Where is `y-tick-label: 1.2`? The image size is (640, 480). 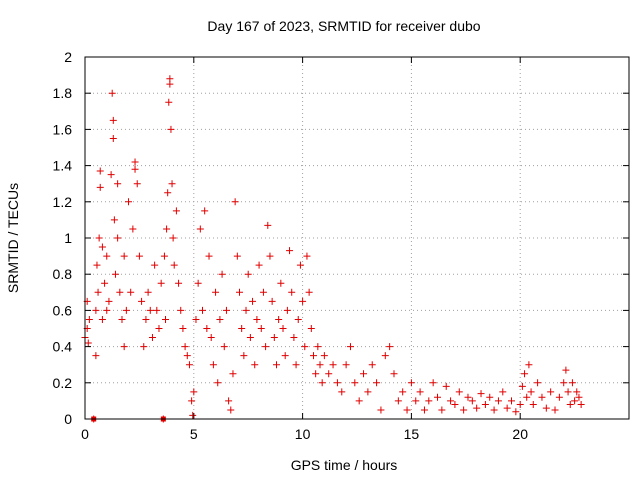 y-tick-label: 1.2 is located at coordinates (63, 202).